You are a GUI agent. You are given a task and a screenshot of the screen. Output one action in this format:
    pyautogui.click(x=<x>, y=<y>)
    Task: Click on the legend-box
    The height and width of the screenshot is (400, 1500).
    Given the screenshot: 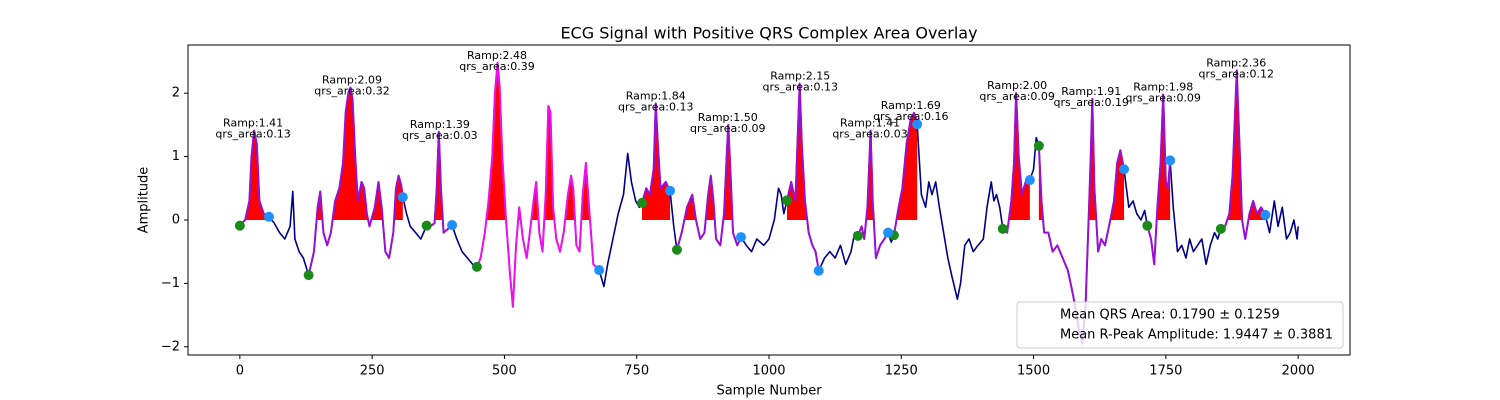 What is the action you would take?
    pyautogui.click(x=1180, y=325)
    